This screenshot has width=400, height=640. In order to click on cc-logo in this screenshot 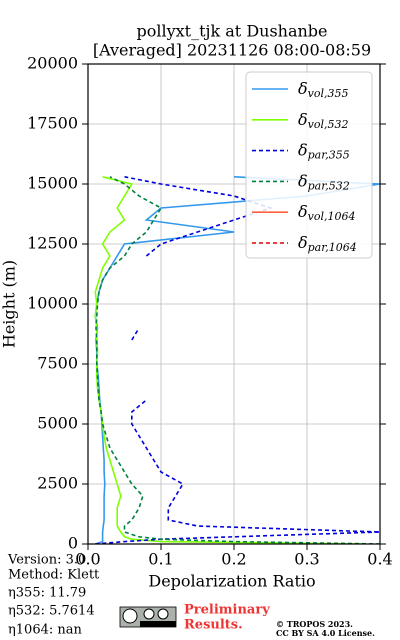, I will do `click(148, 617)`.